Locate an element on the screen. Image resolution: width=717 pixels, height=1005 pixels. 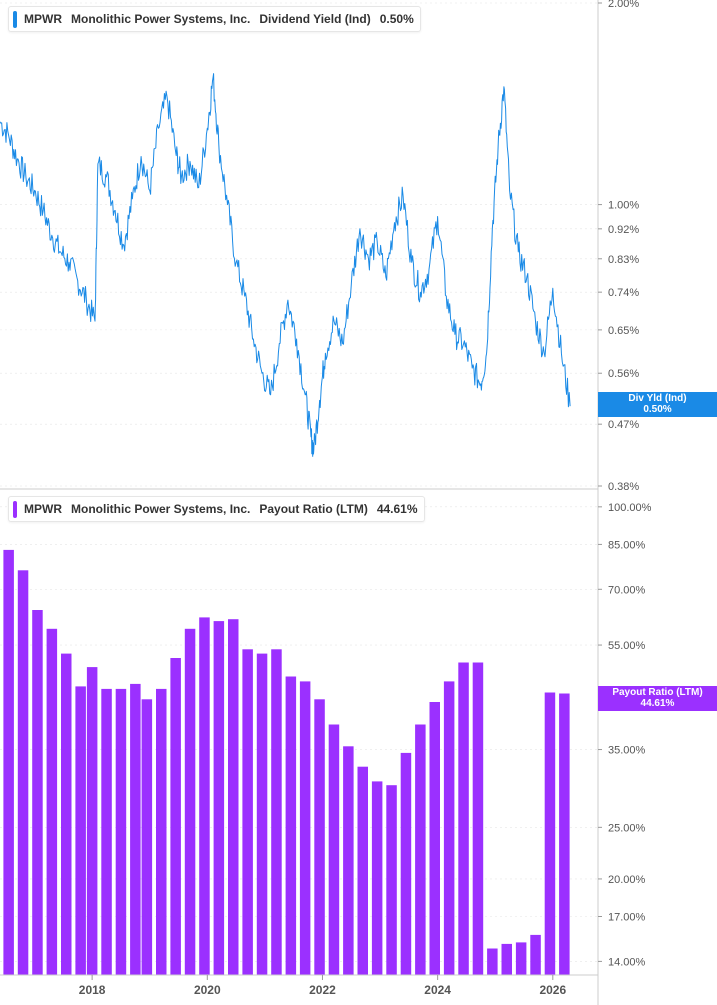
x-tick-label: 2022 is located at coordinates (322, 990).